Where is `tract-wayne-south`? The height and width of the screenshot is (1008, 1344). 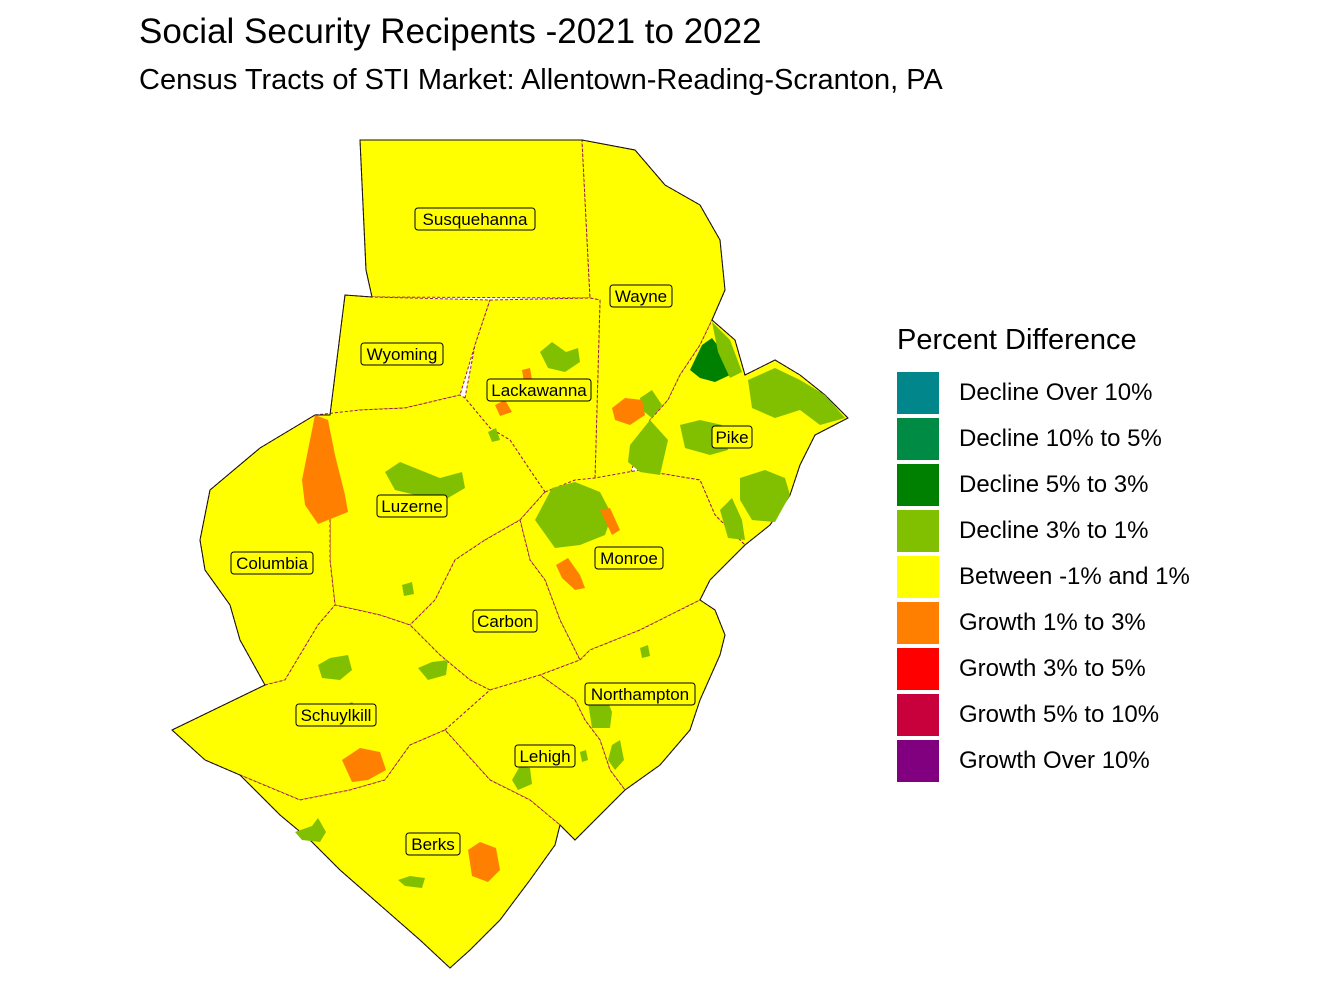 tract-wayne-south is located at coordinates (648, 447).